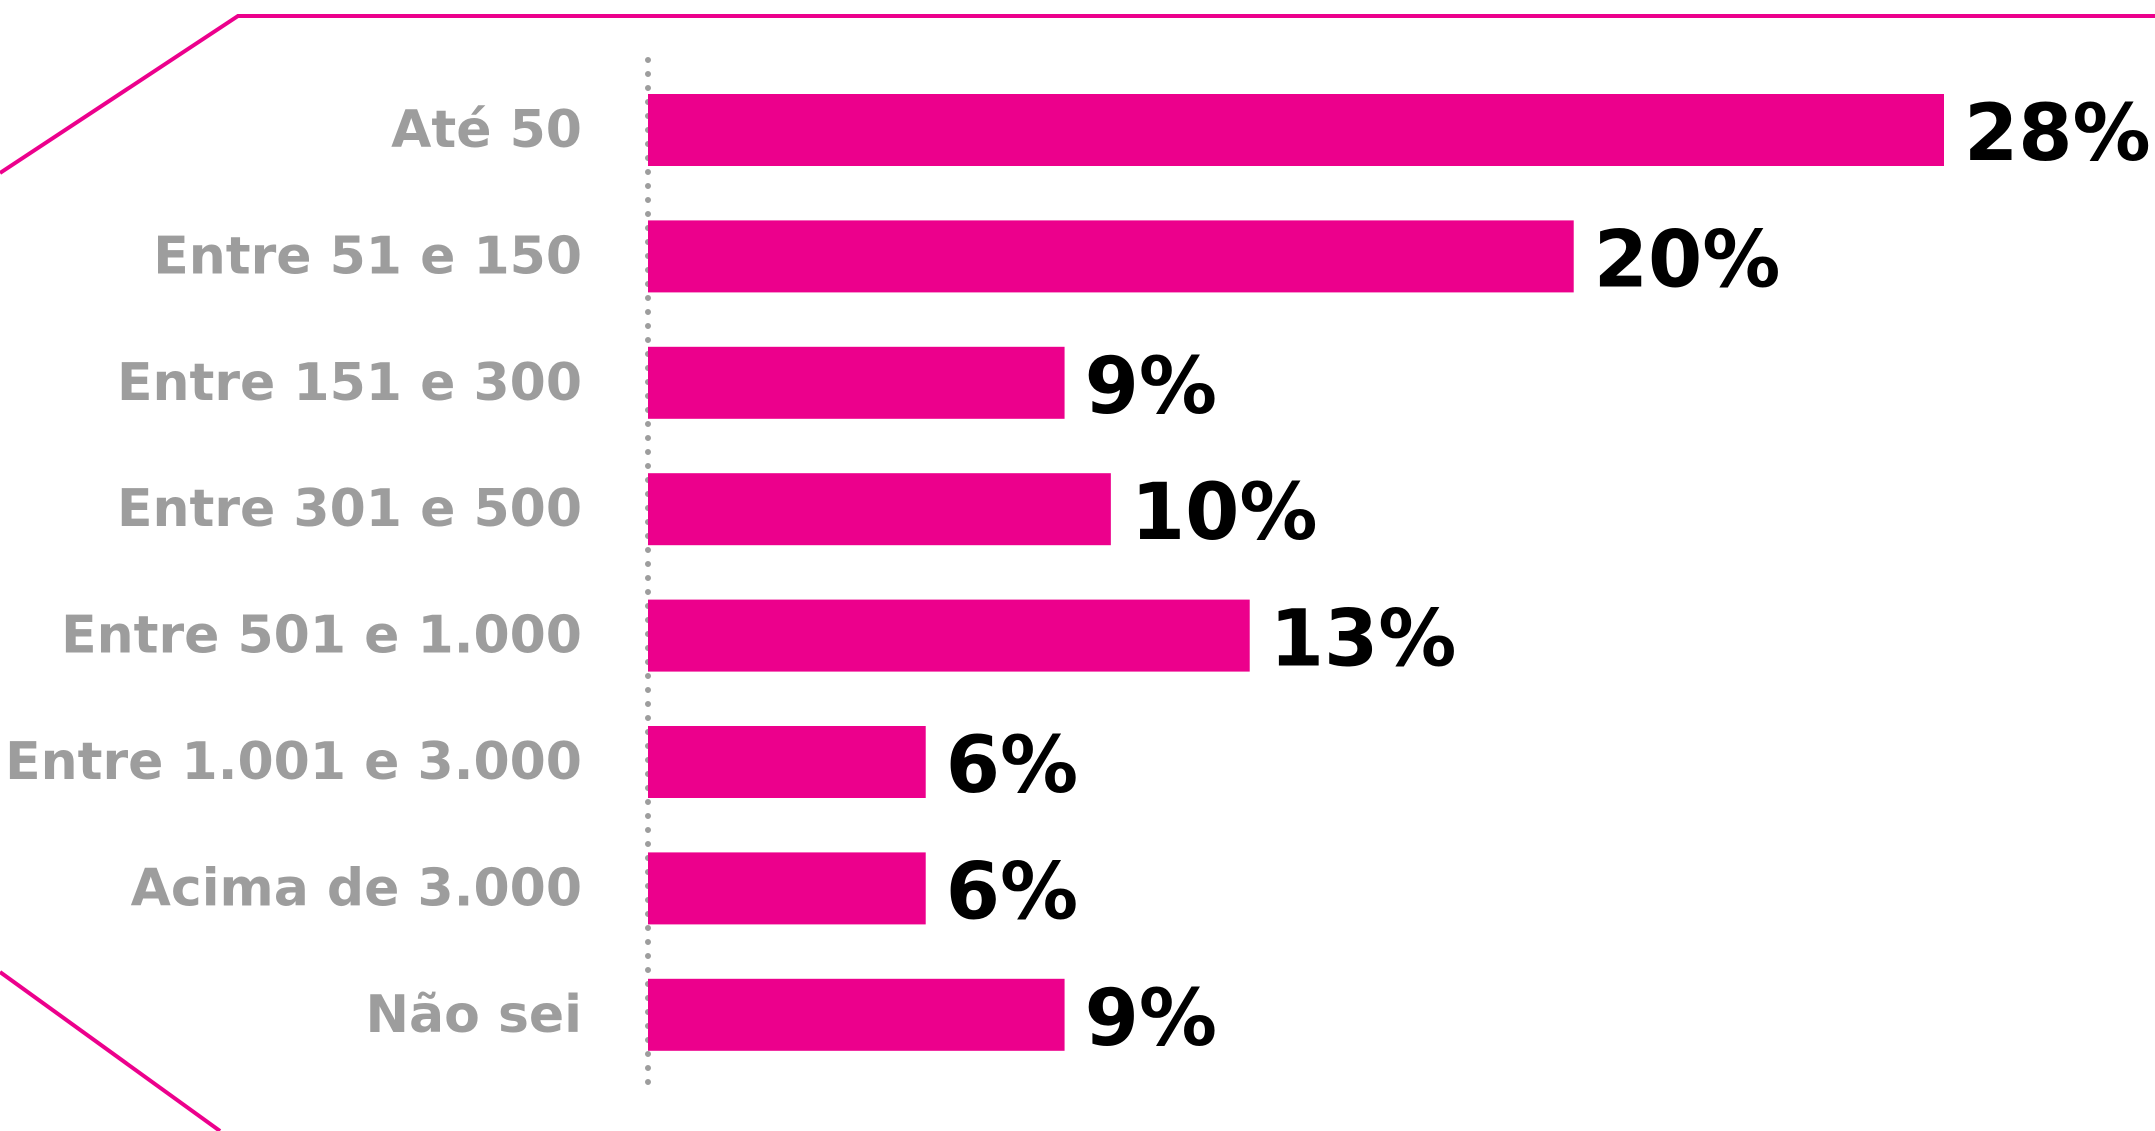  What do you see at coordinates (111, 1050) in the screenshot?
I see `frame-bottom-line` at bounding box center [111, 1050].